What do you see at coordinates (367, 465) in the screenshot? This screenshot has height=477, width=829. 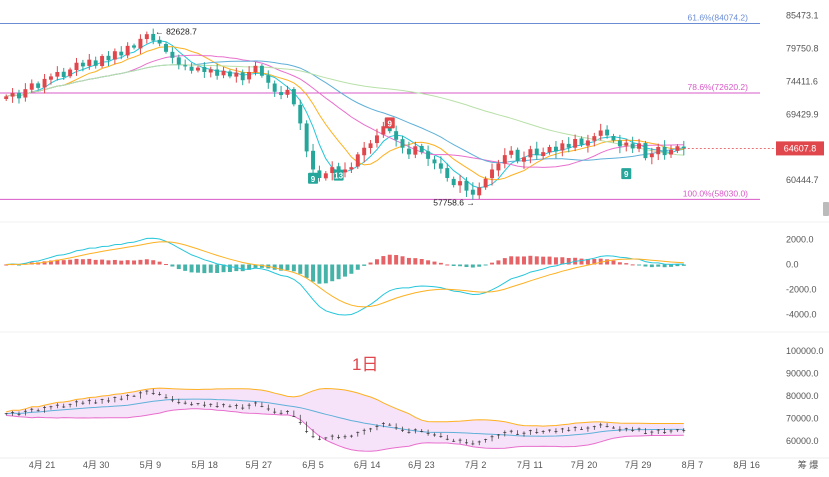 I see `x-tick-label: 6月 14` at bounding box center [367, 465].